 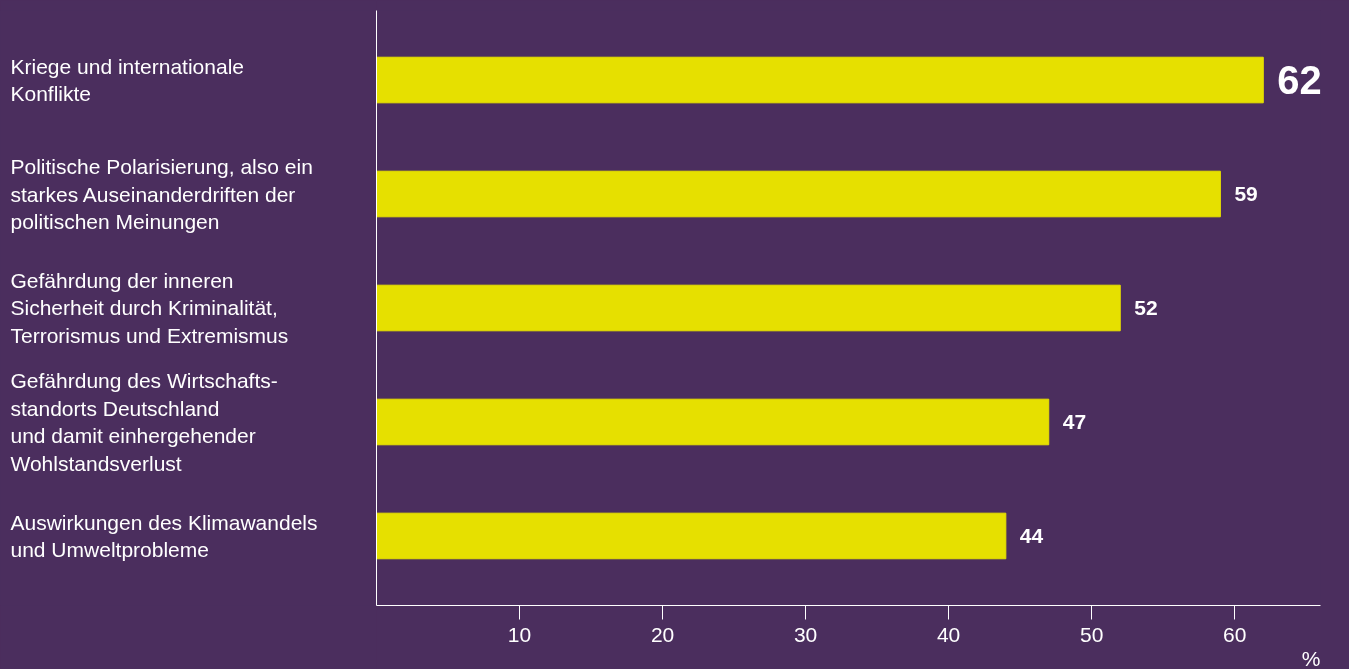 What do you see at coordinates (164, 536) in the screenshot?
I see `y-tick-label: Auswirkungen des Klimawandels und Umweltprobleme` at bounding box center [164, 536].